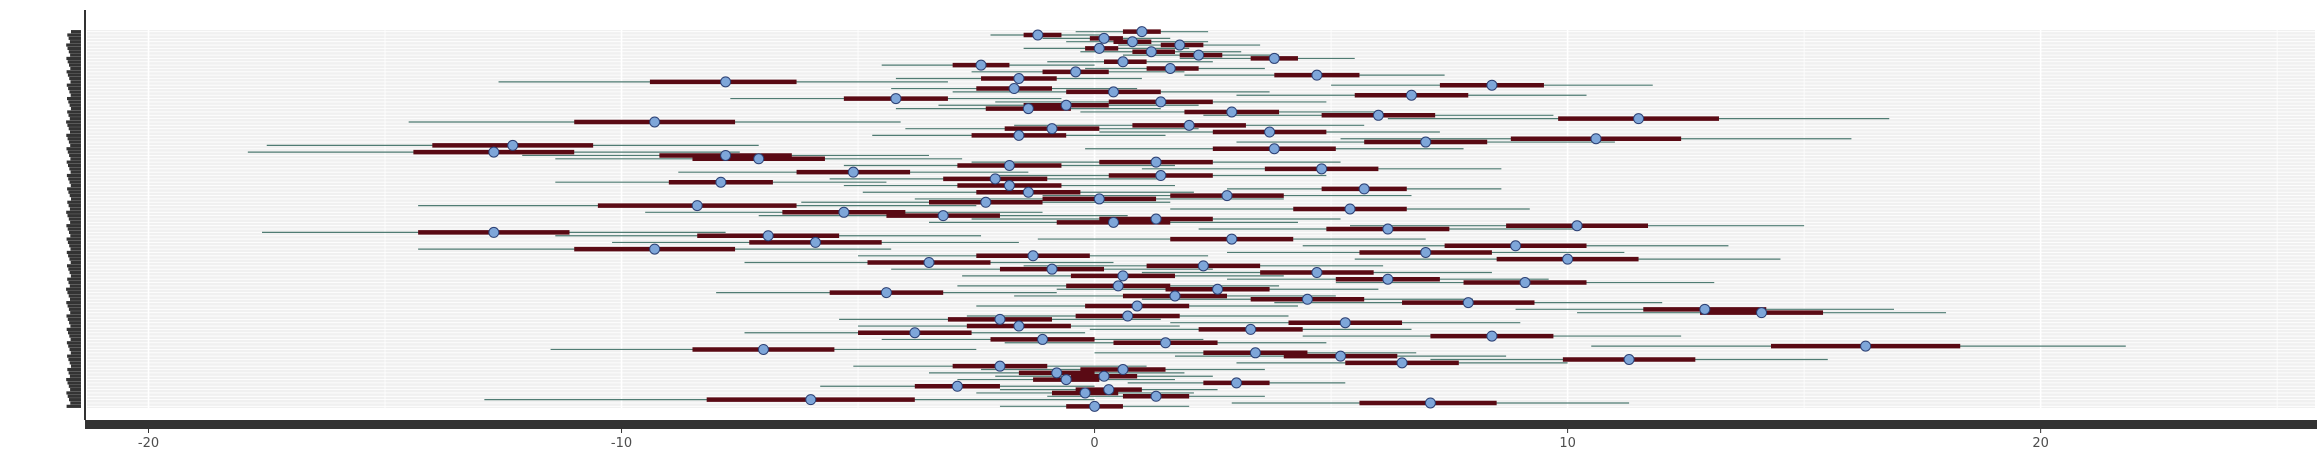 The width and height of the screenshot is (2317, 474). I want to click on x-tick-label: 20, so click(2040, 443).